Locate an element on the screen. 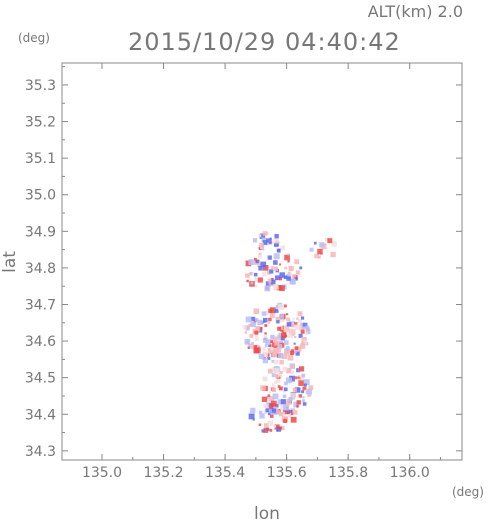 This screenshot has height=521, width=491. y-tick-label: 34.5 is located at coordinates (40, 379).